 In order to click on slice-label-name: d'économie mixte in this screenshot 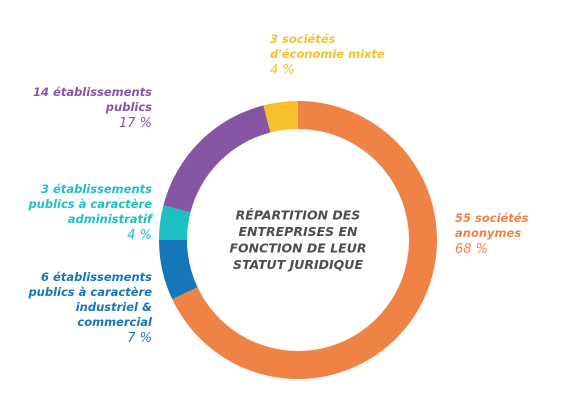, I will do `click(327, 54)`.